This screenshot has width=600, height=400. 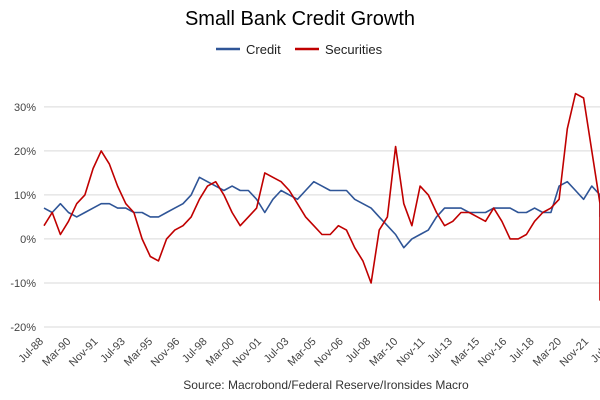 What do you see at coordinates (25, 196) in the screenshot?
I see `y-tick-label: 10%` at bounding box center [25, 196].